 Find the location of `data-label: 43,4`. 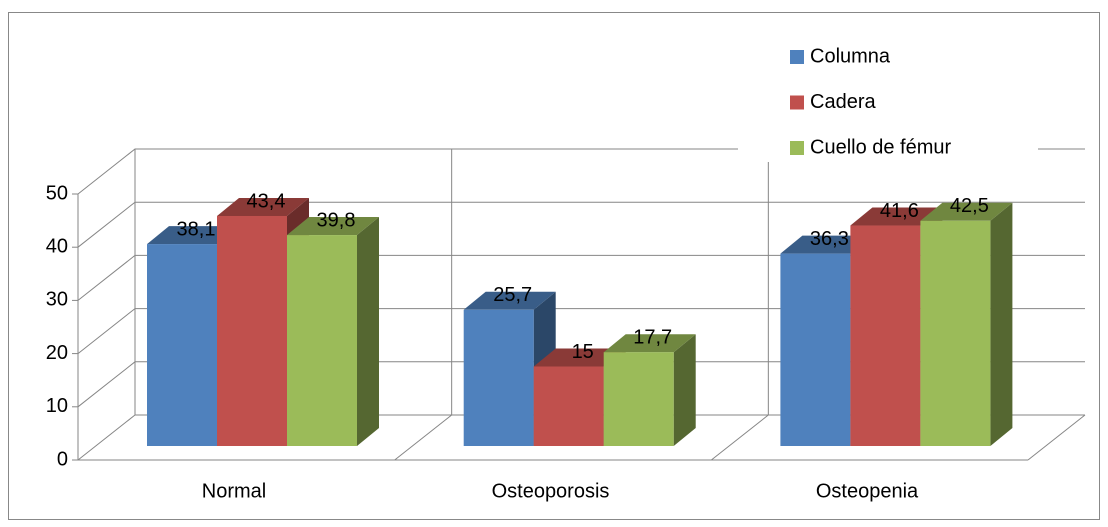

data-label: 43,4 is located at coordinates (266, 201).